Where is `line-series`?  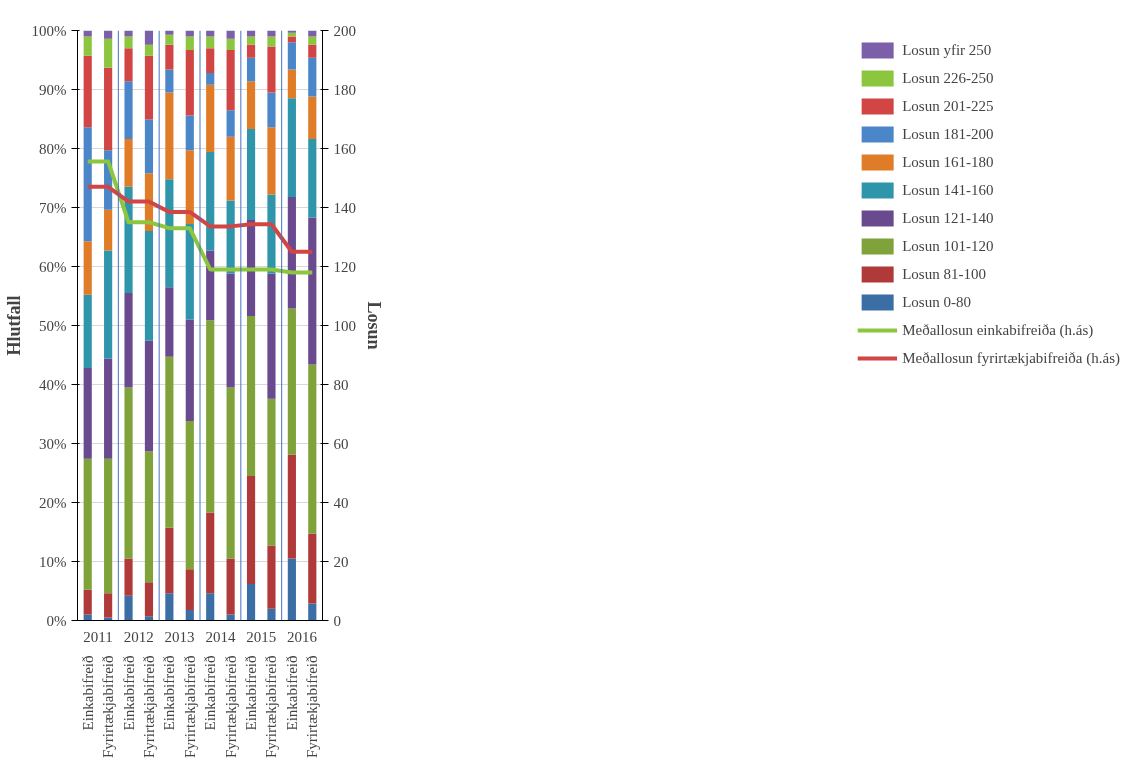 line-series is located at coordinates (200, 219).